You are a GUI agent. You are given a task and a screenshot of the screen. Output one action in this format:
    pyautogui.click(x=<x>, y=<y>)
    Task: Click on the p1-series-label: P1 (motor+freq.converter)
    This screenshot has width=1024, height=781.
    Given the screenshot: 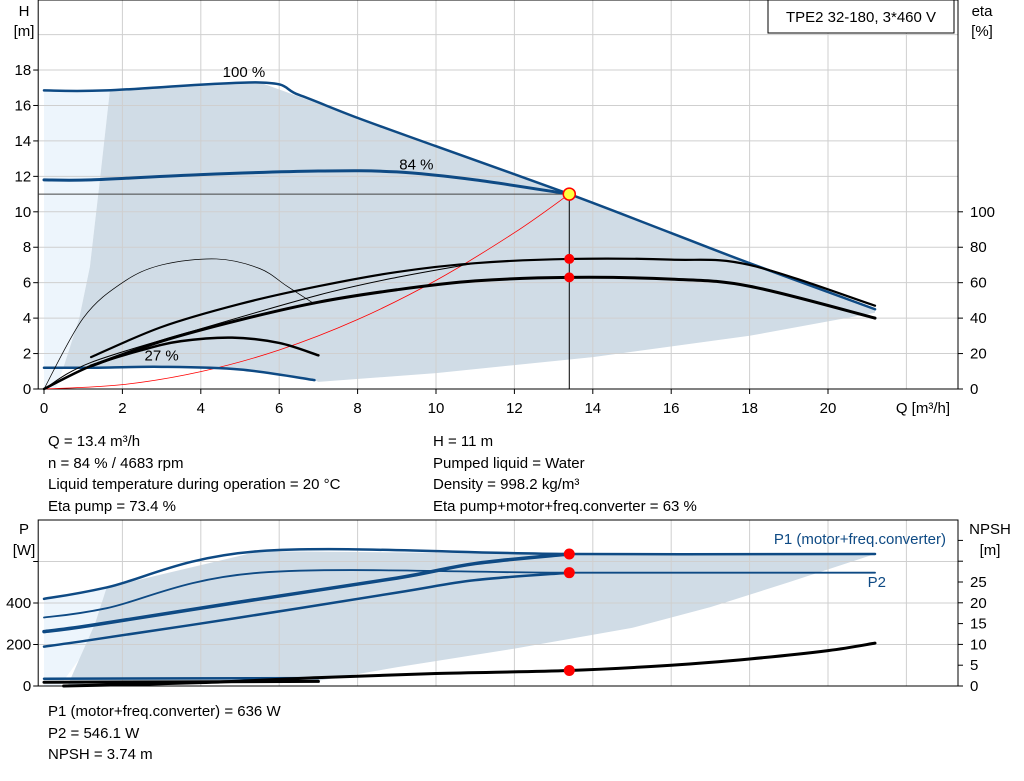 What is the action you would take?
    pyautogui.click(x=860, y=539)
    